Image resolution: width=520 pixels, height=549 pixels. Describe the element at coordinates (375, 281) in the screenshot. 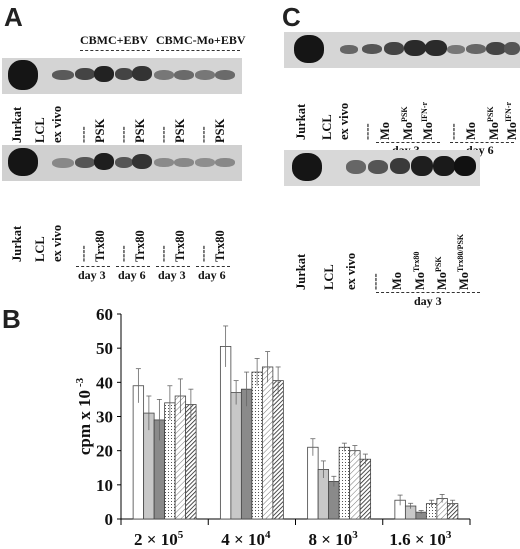

I see `lane-c-bot-3: ----` at that location.